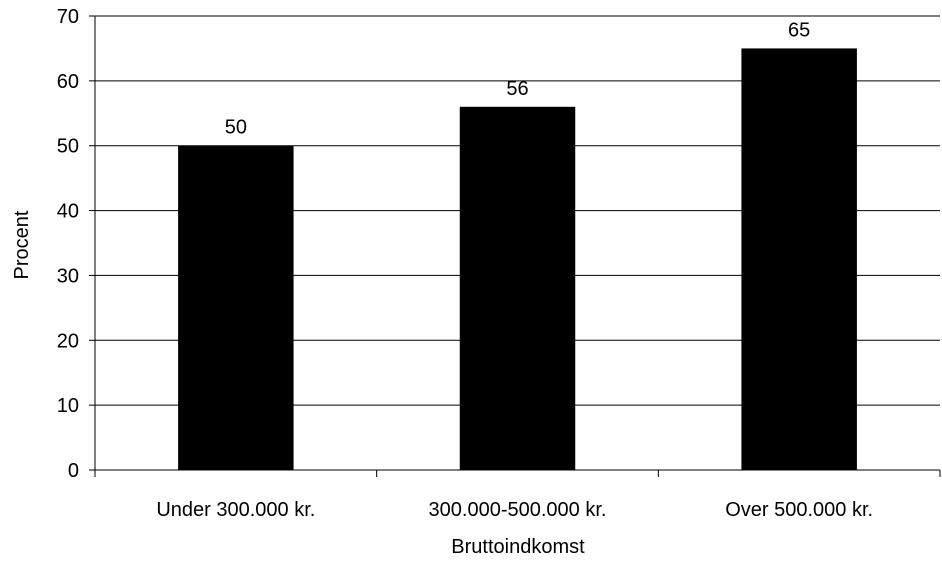 This screenshot has width=942, height=568. Describe the element at coordinates (68, 406) in the screenshot. I see `y-tick-label: 10` at that location.